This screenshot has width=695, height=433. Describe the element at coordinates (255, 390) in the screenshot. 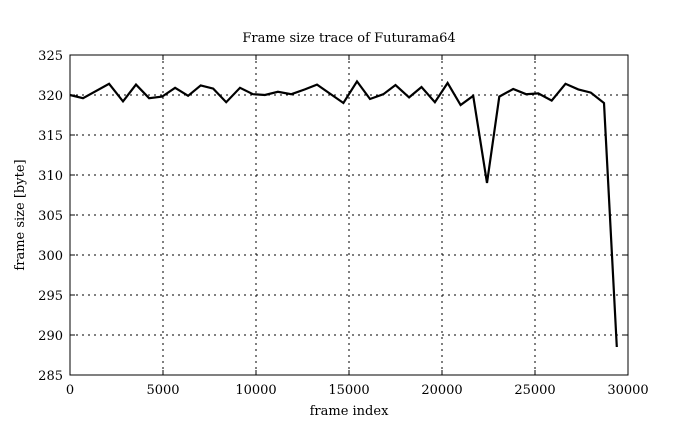

I see `x-tick-label: 10000` at that location.